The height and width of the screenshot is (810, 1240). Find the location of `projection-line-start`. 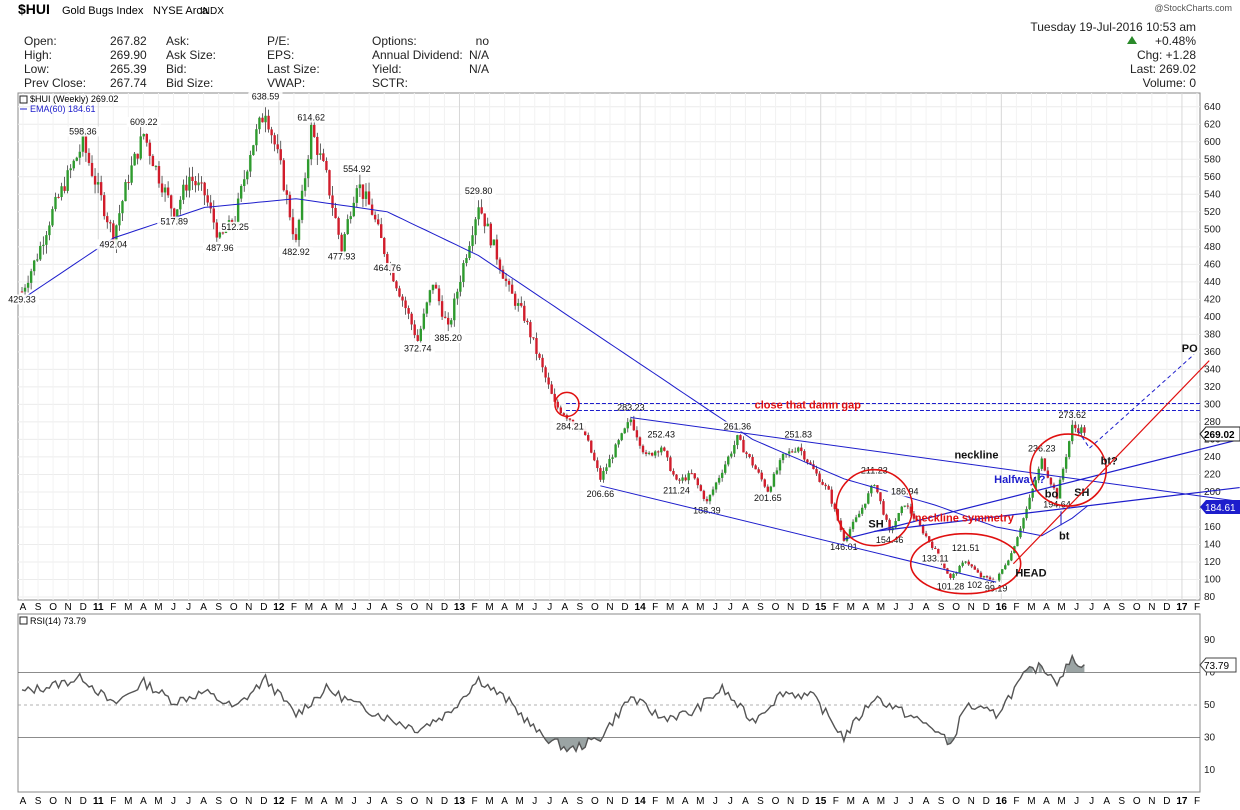

projection-line-start is located at coordinates (1083, 439).